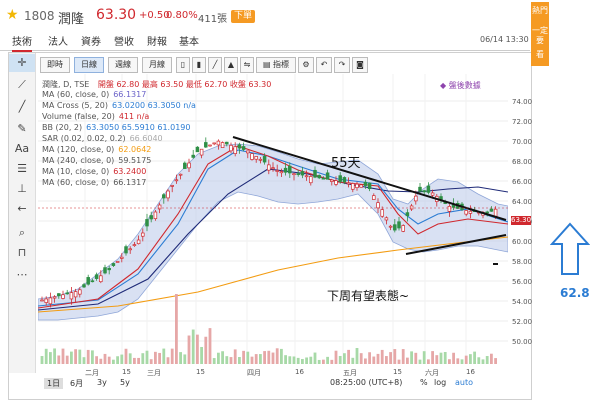 Image resolution: width=600 pixels, height=400 pixels. What do you see at coordinates (96, 149) in the screenshot?
I see `indicator-row: MA (120, close, 0) 62.0642` at bounding box center [96, 149].